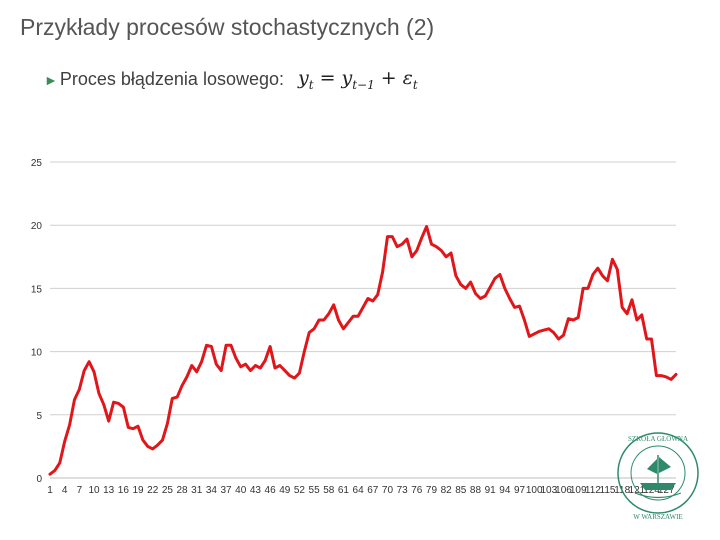 This screenshot has height=540, width=720. What do you see at coordinates (197, 490) in the screenshot?
I see `x-tick-label: 31` at bounding box center [197, 490].